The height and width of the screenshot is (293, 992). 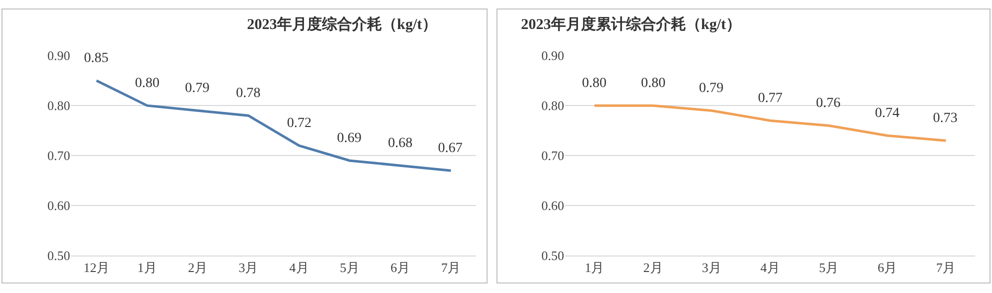 What do you see at coordinates (887, 113) in the screenshot?
I see `data-label: 0.74` at bounding box center [887, 113].